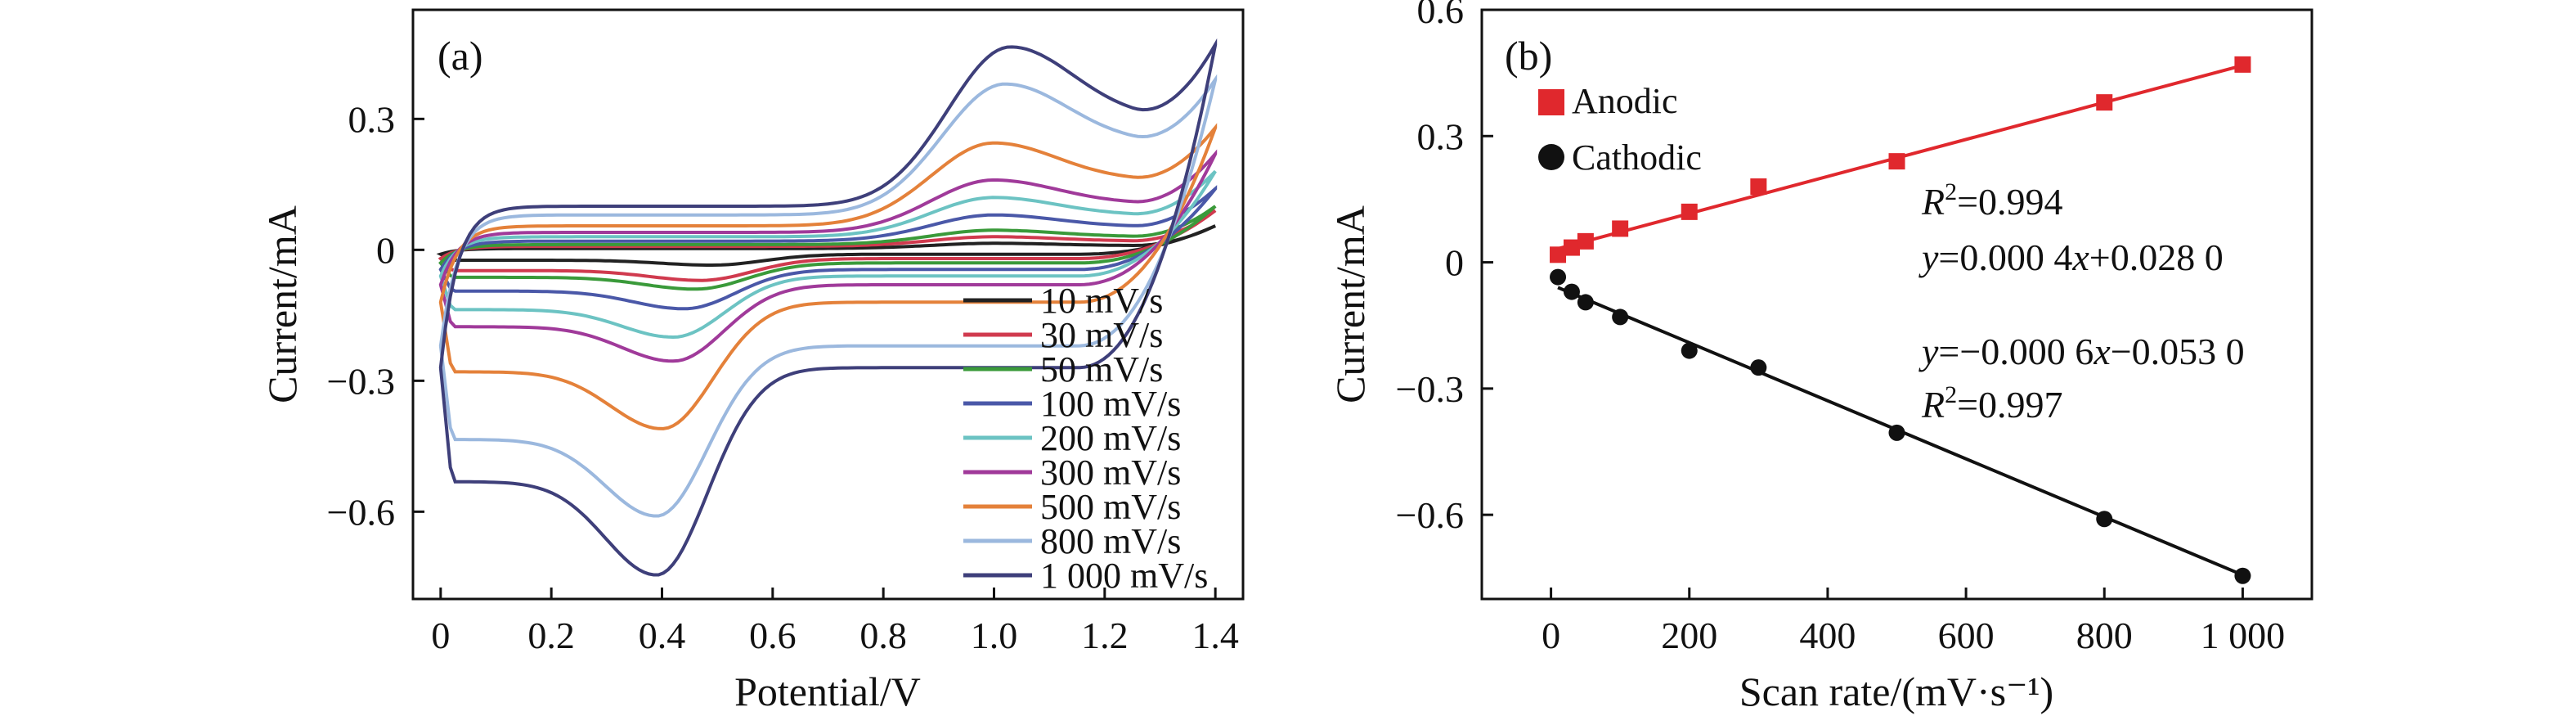 Image resolution: width=2576 pixels, height=725 pixels. I want to click on panel-b-y-axis-title: Current/mA, so click(1350, 304).